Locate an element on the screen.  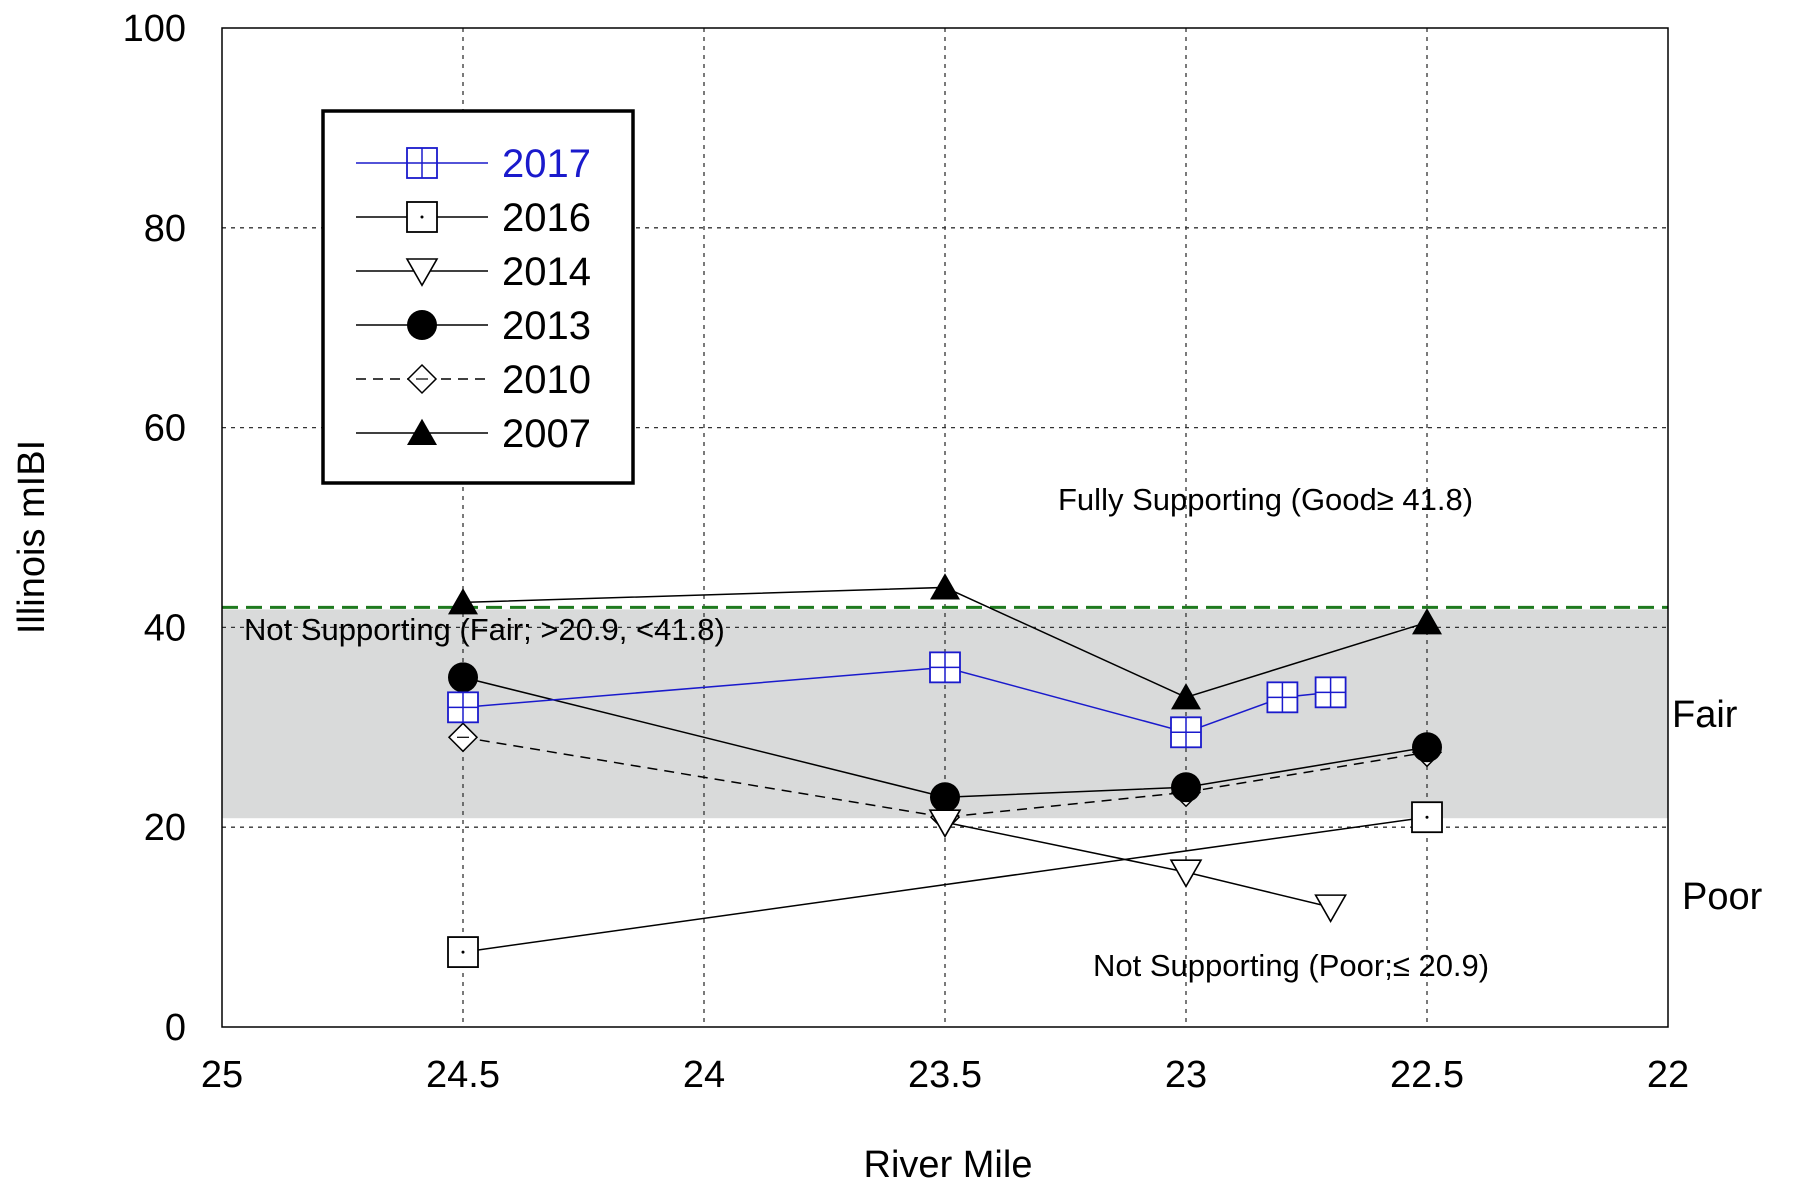
legend-item-2013: 2013 is located at coordinates (473, 326).